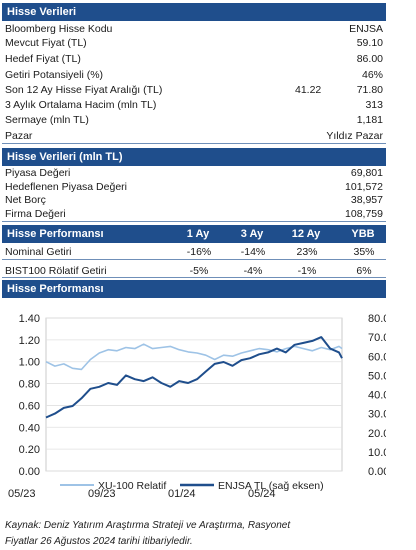 This screenshot has height=550, width=416. Describe the element at coordinates (374, 105) in the screenshot. I see `row-value: 313` at that location.